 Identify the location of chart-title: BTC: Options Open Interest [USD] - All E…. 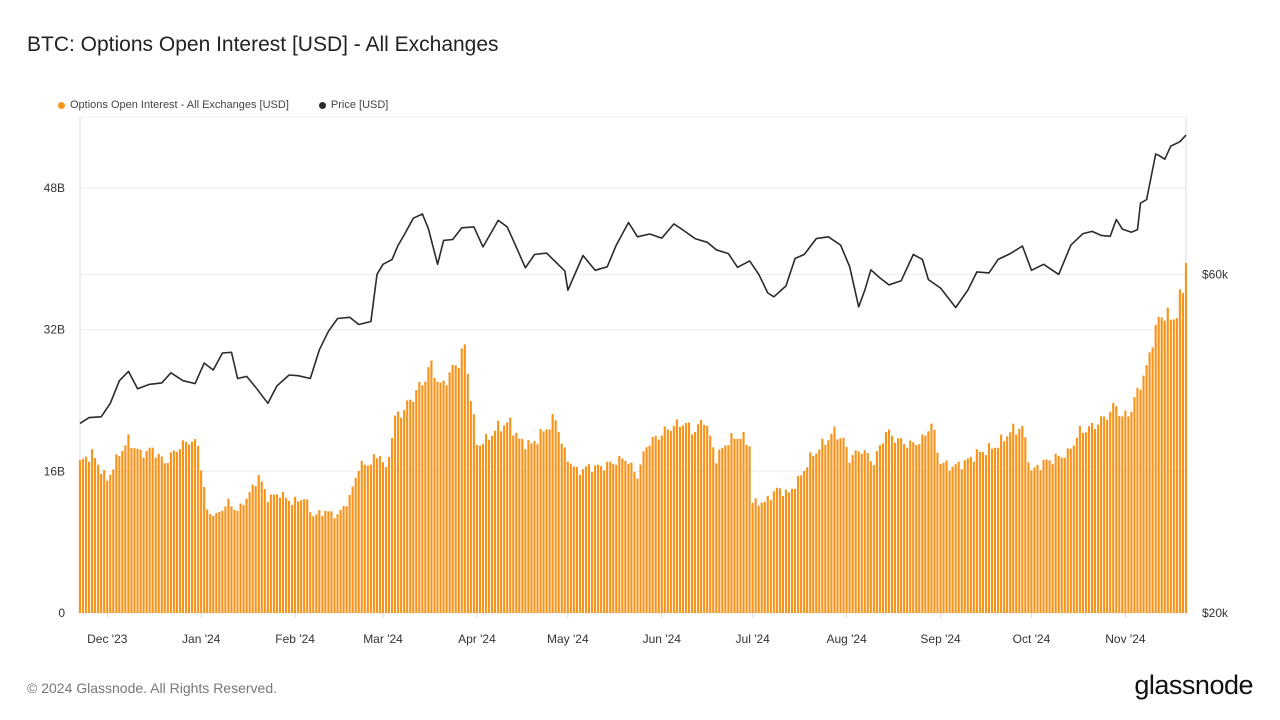
(263, 44).